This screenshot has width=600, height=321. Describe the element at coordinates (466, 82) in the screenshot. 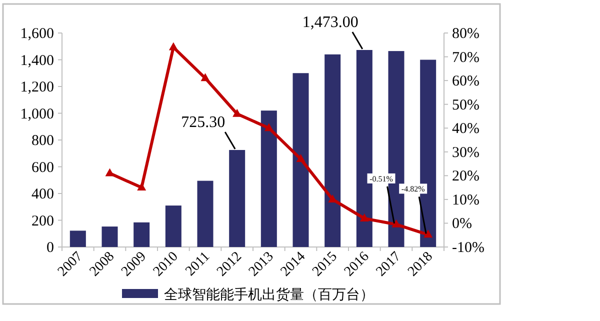

I see `y2-tick-label: 60%` at that location.